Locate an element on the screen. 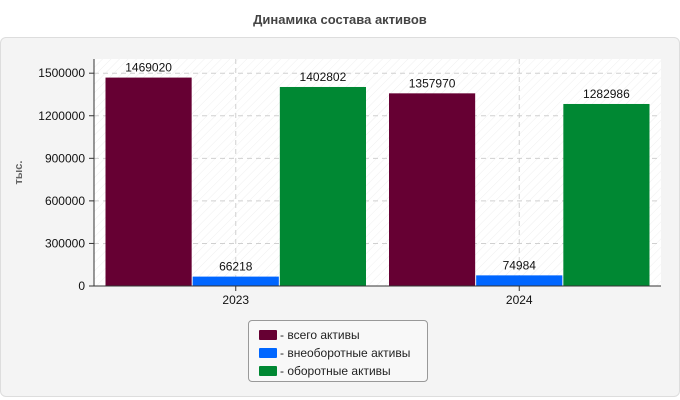 The image size is (680, 400). data-label: 1402802 is located at coordinates (323, 77).